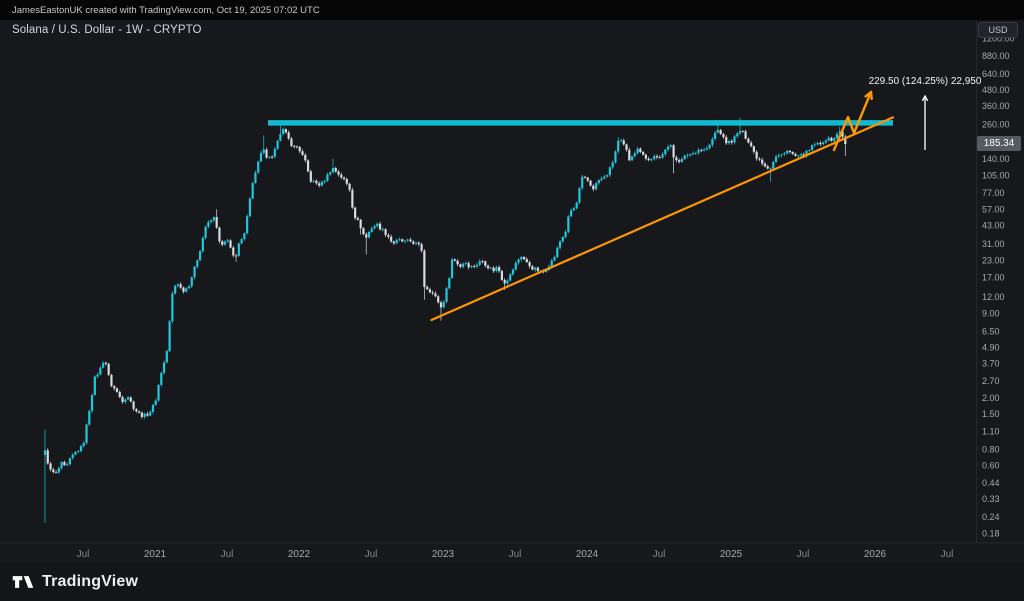  I want to click on price-tick-label: 360.00, so click(996, 106).